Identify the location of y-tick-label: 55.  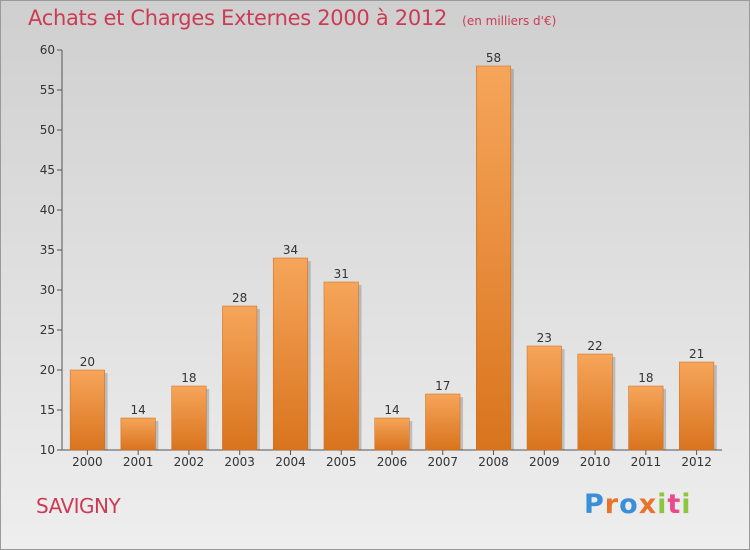
(47, 90).